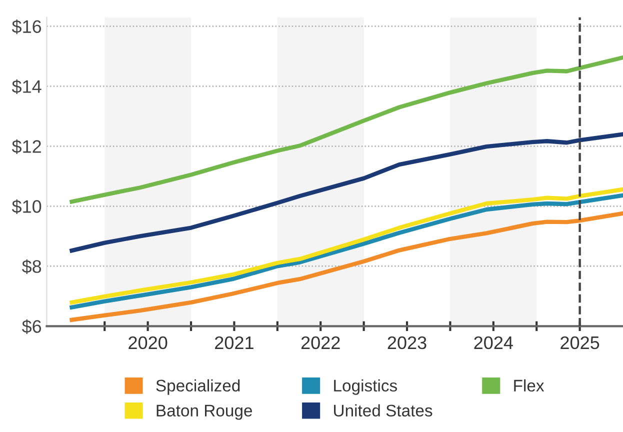  What do you see at coordinates (407, 343) in the screenshot?
I see `x-tick-label: 2023` at bounding box center [407, 343].